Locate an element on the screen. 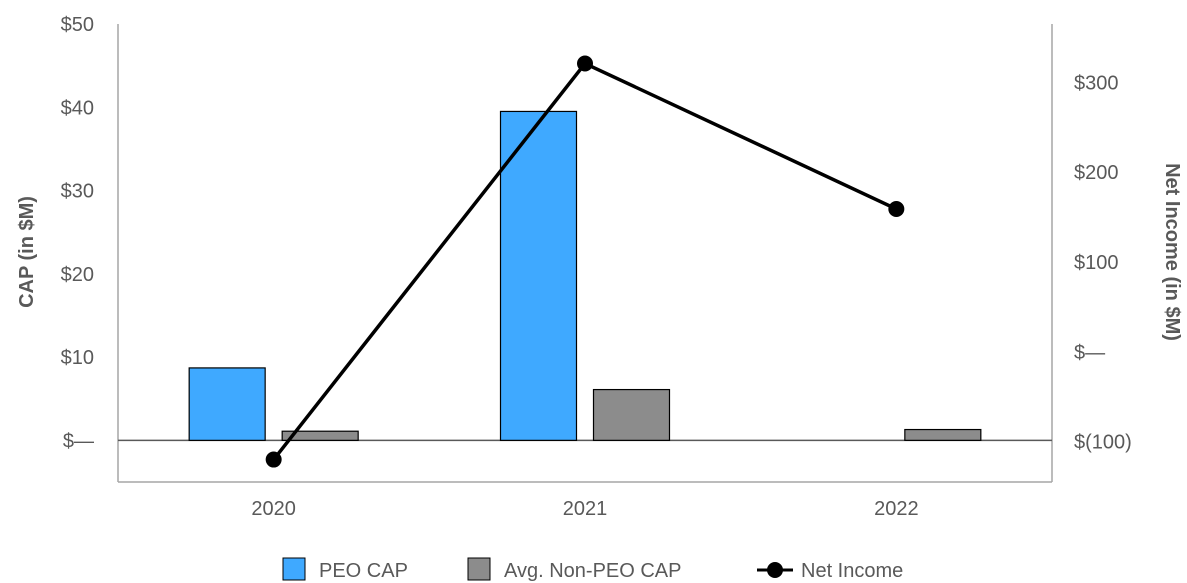 The image size is (1187, 583). y-tick-label: $40 is located at coordinates (77, 108).